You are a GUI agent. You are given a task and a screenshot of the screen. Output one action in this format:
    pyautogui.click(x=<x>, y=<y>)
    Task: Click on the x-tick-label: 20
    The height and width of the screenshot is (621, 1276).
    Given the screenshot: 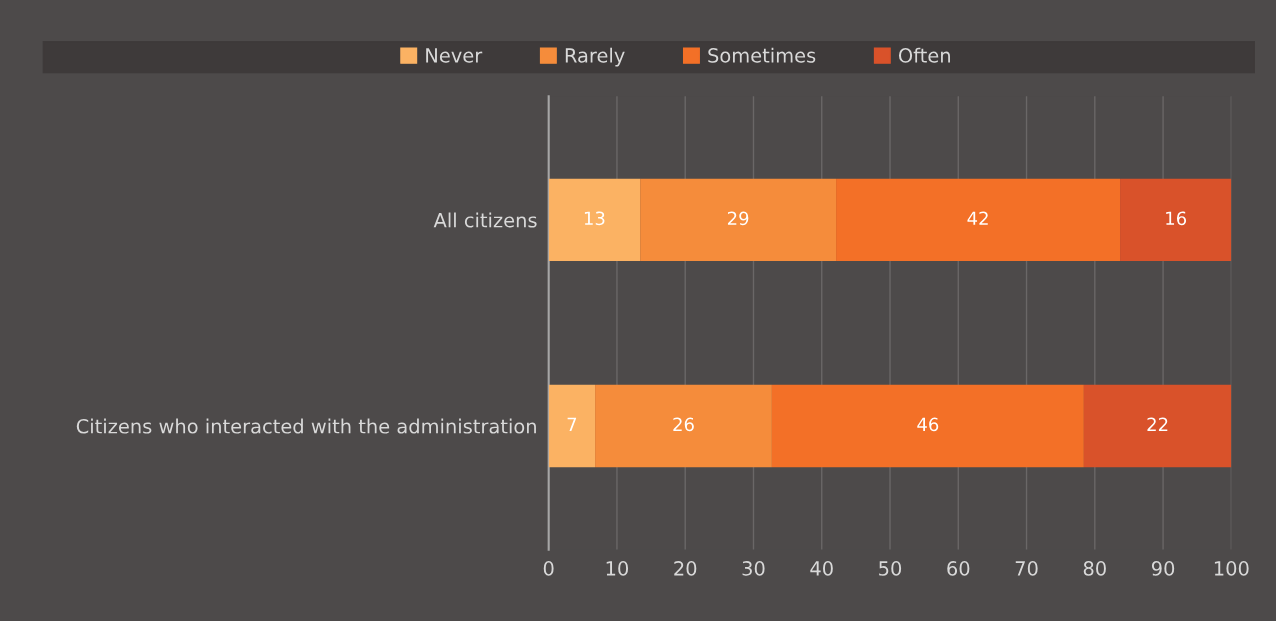 What is the action you would take?
    pyautogui.click(x=685, y=568)
    